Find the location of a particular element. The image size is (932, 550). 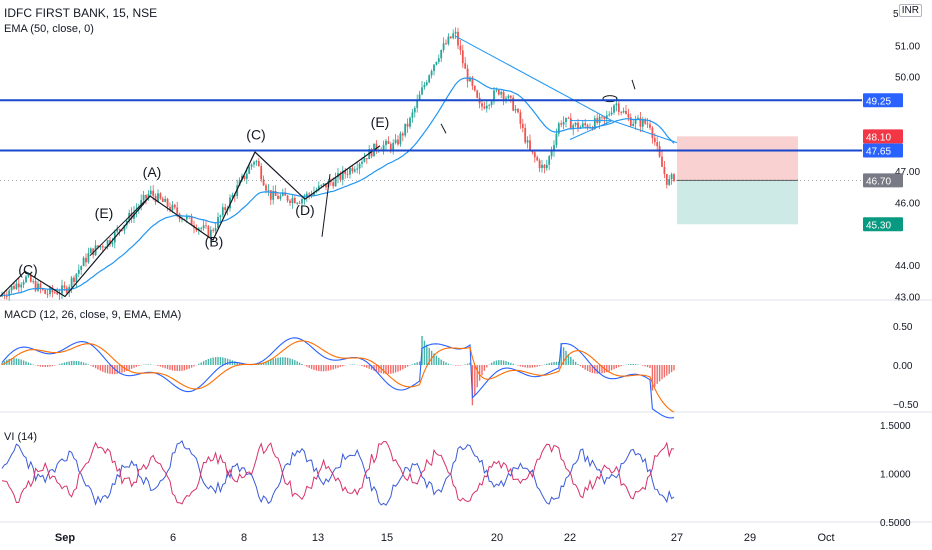

currency-badge: INR is located at coordinates (910, 10).